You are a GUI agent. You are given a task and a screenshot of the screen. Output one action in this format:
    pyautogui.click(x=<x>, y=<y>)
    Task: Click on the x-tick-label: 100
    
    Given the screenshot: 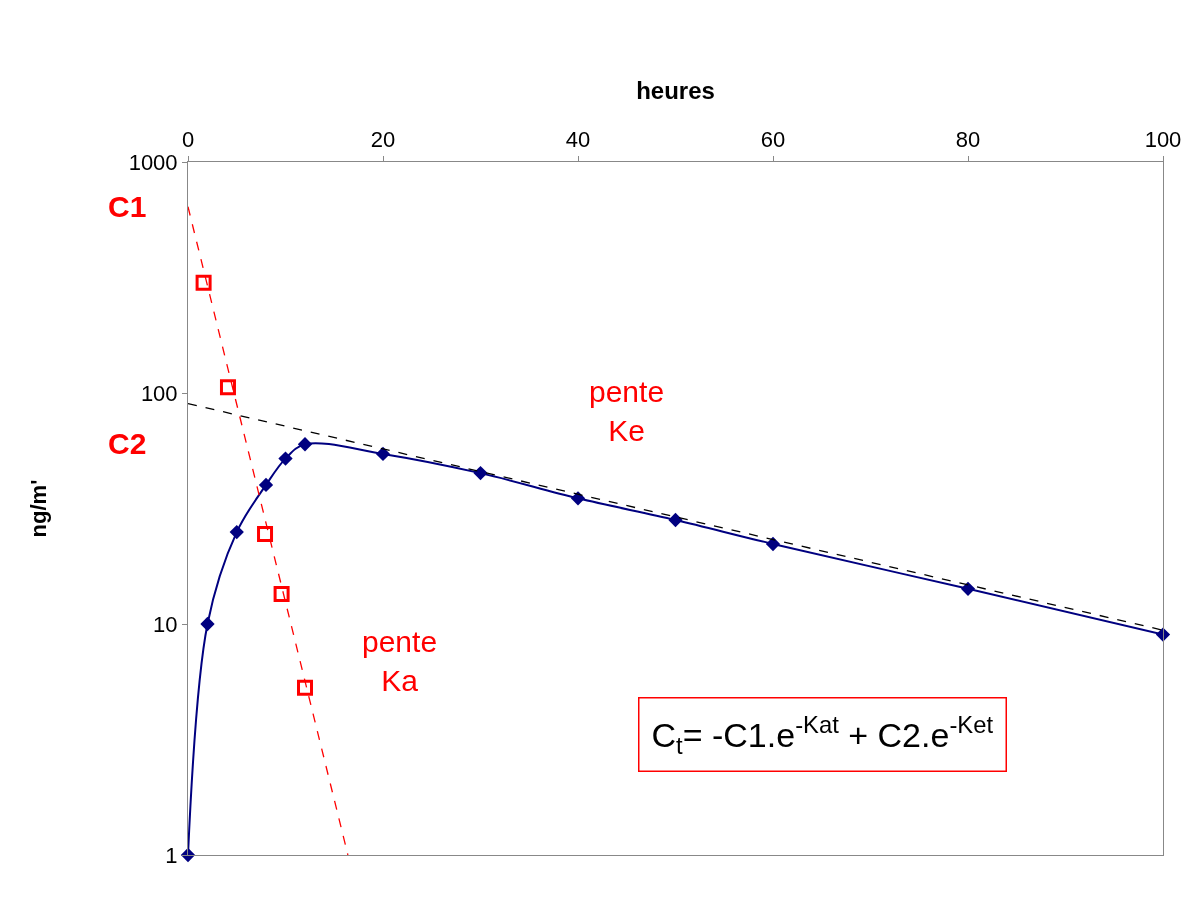 What is the action you would take?
    pyautogui.click(x=1163, y=140)
    